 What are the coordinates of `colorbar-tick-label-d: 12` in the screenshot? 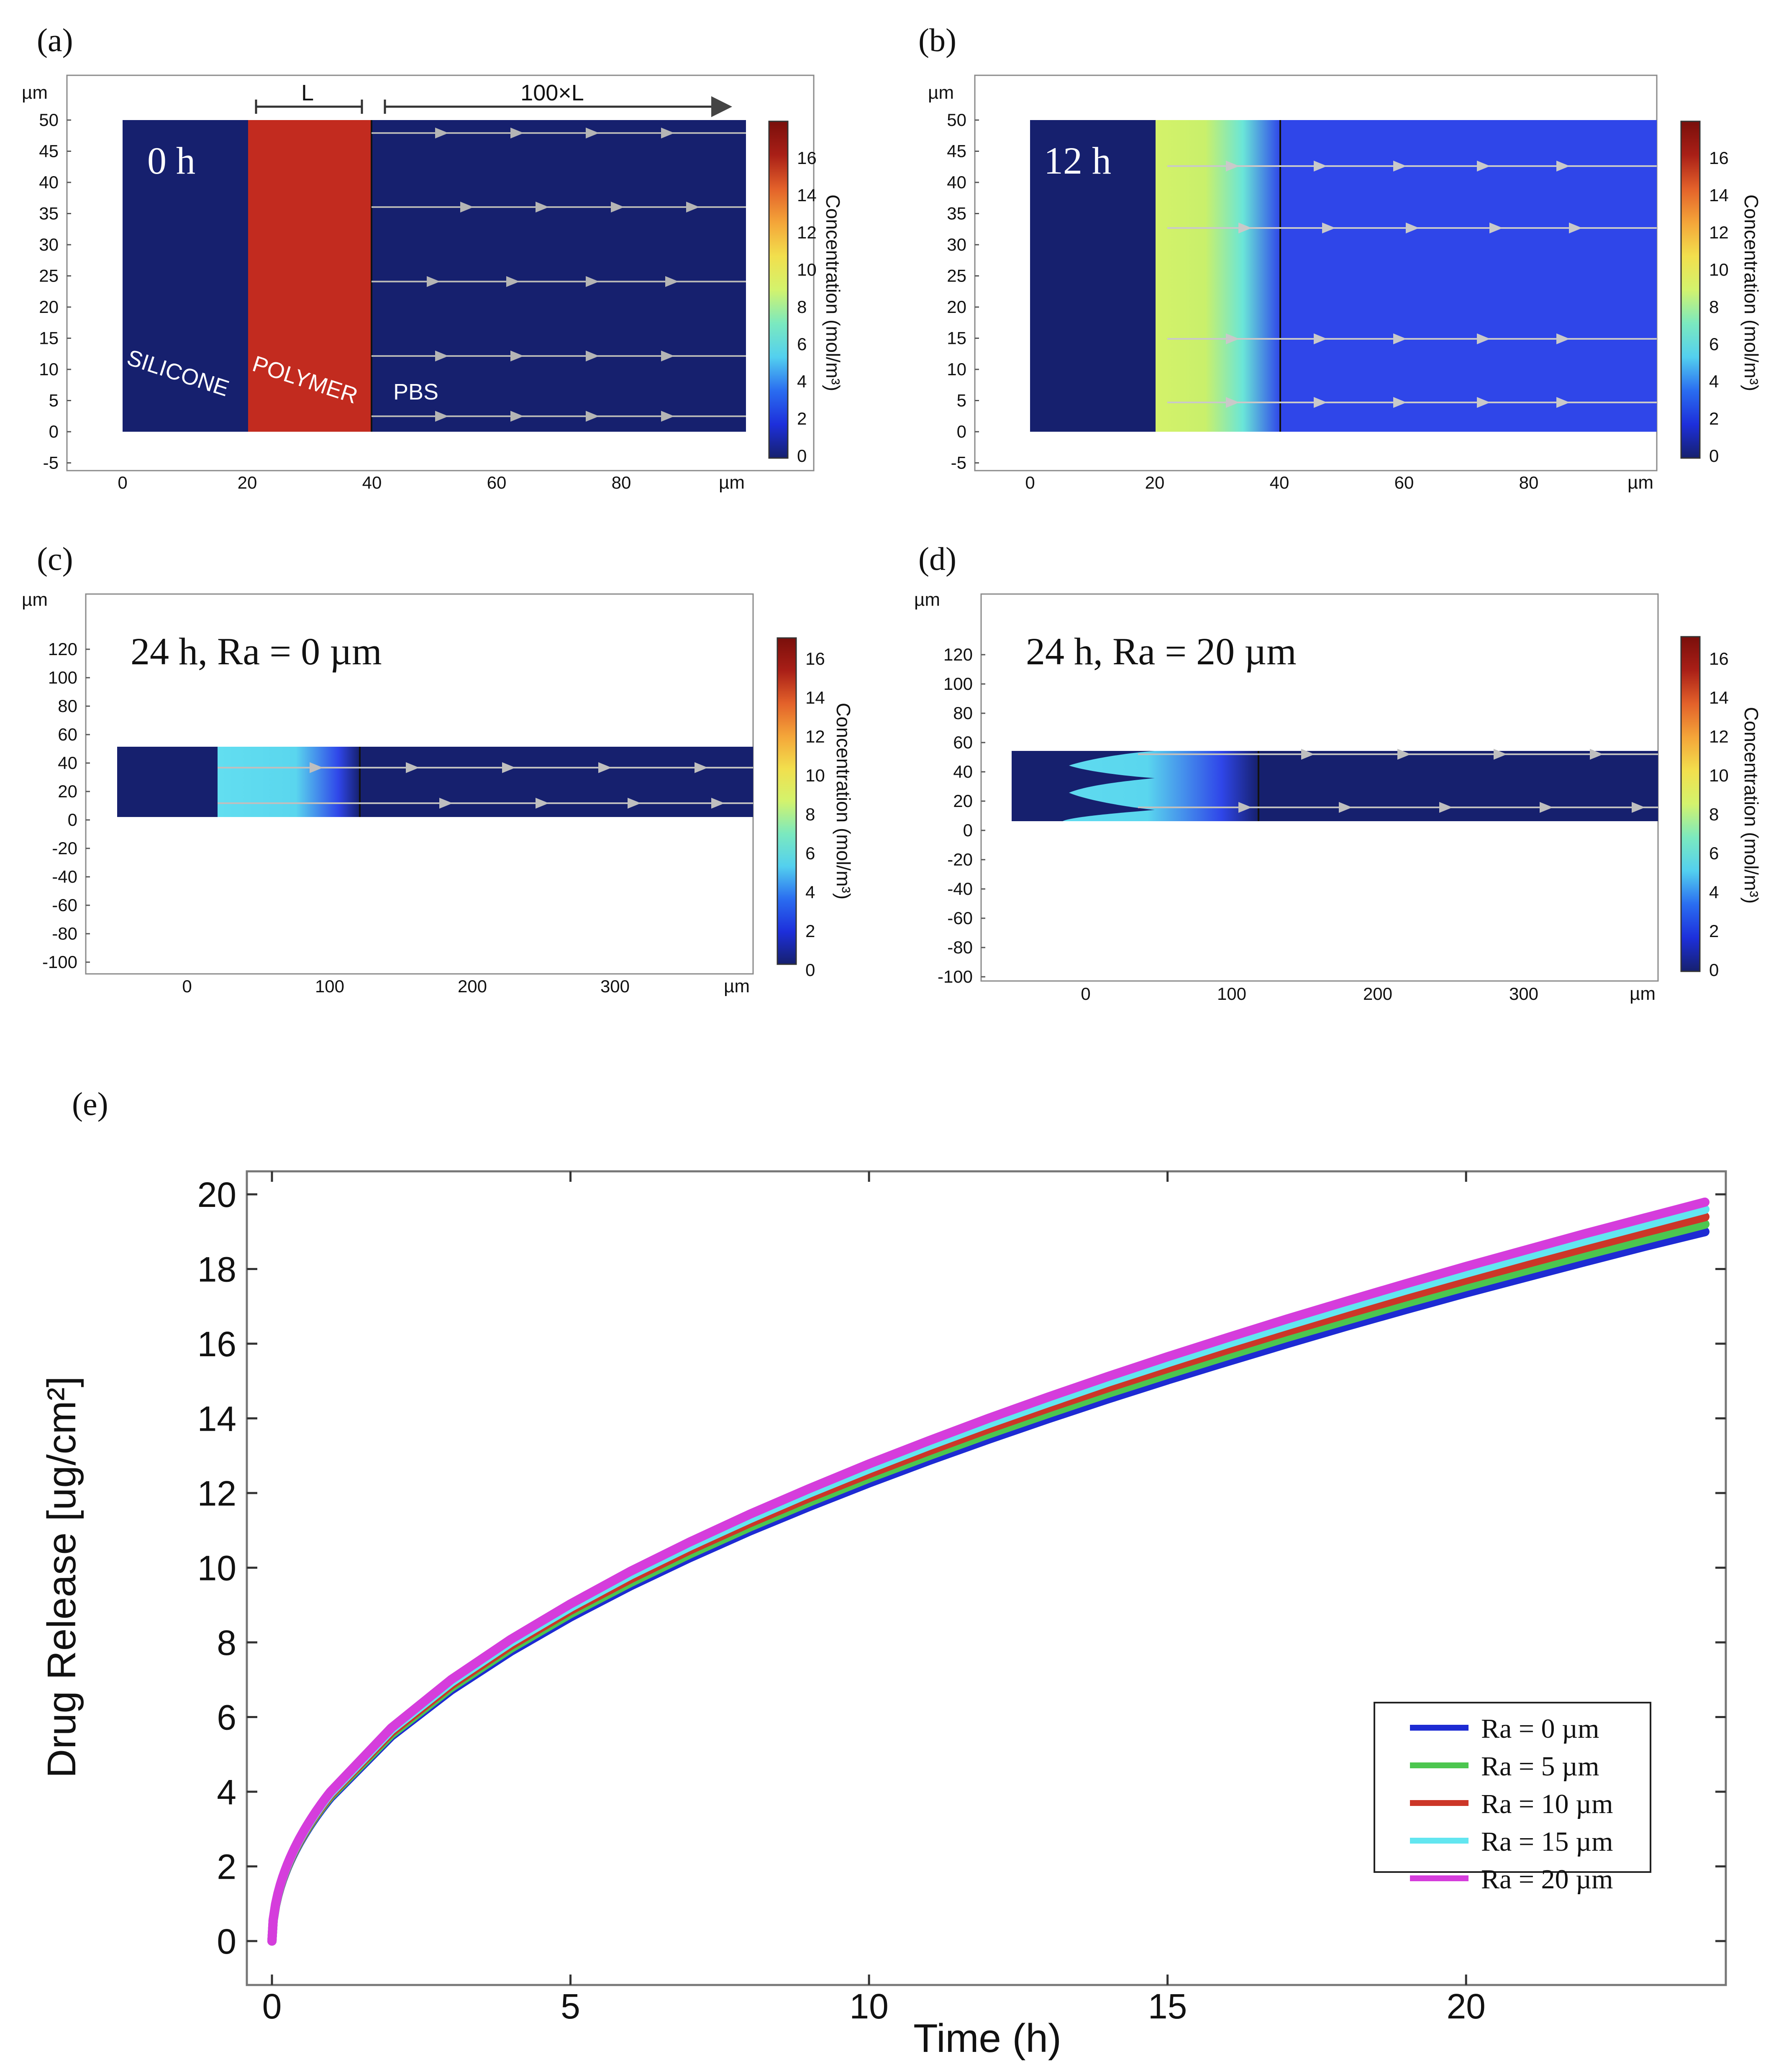 It's located at (1719, 736).